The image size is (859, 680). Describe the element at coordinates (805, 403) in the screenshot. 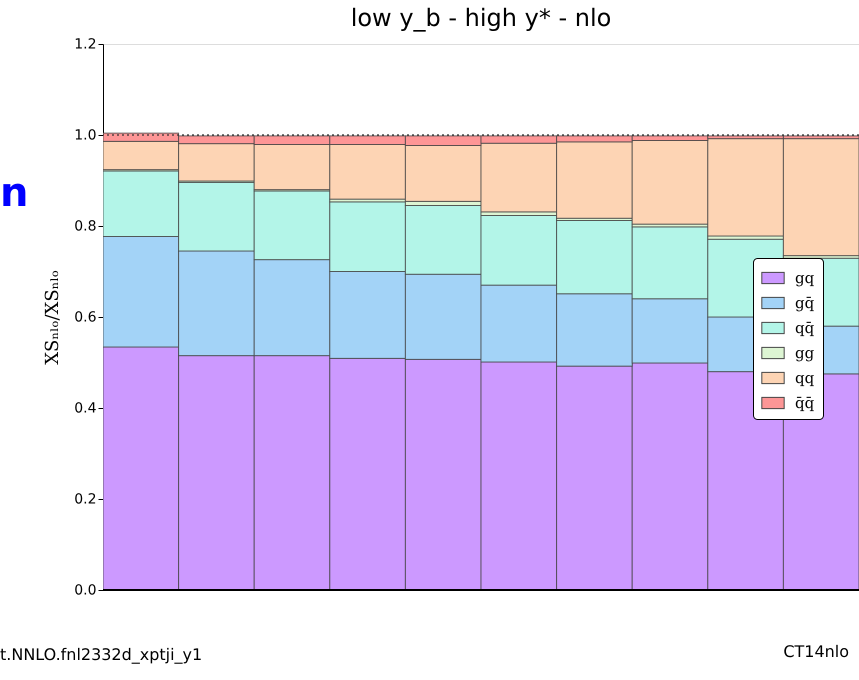

I see `legend-label: q̄q̄` at that location.